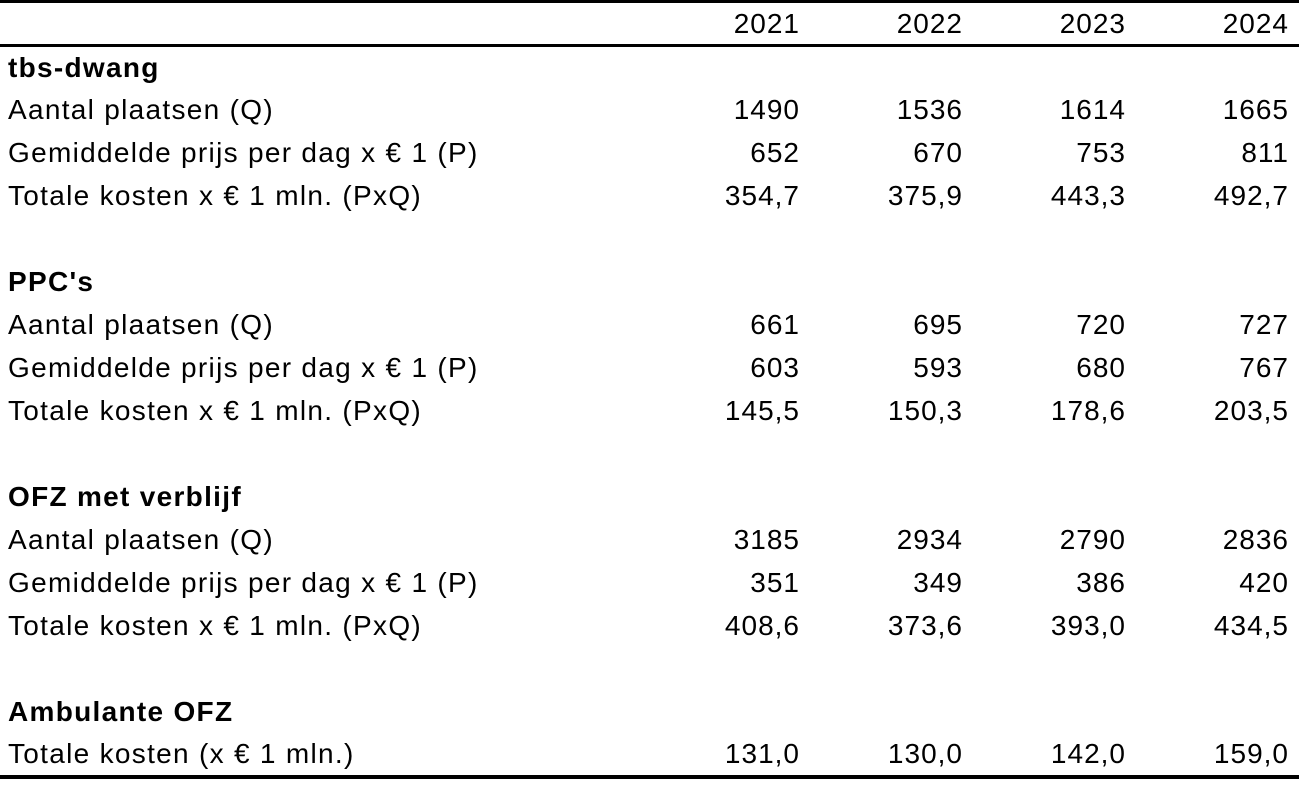 The image size is (1299, 786). Describe the element at coordinates (1251, 753) in the screenshot. I see `cell-value: 159,0` at that location.